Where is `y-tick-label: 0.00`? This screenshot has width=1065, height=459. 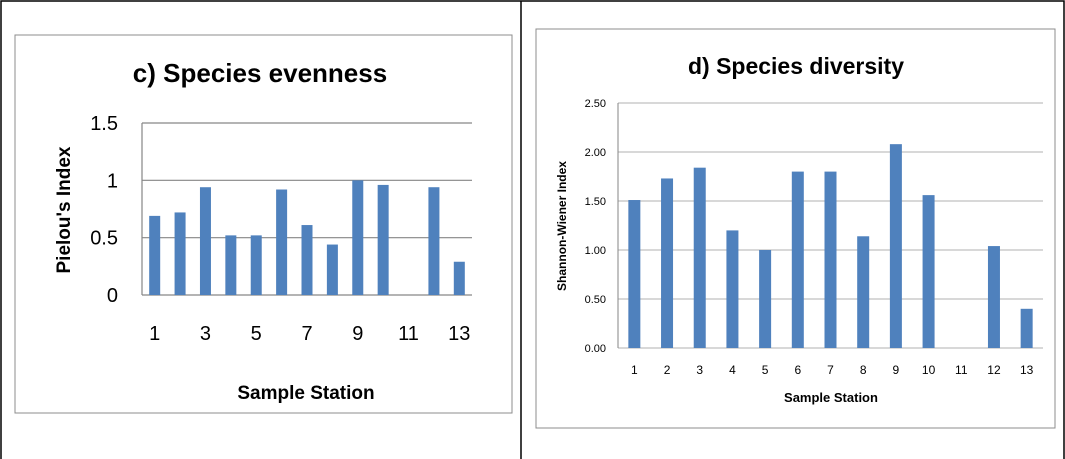
y-tick-label: 0.00 is located at coordinates (595, 349).